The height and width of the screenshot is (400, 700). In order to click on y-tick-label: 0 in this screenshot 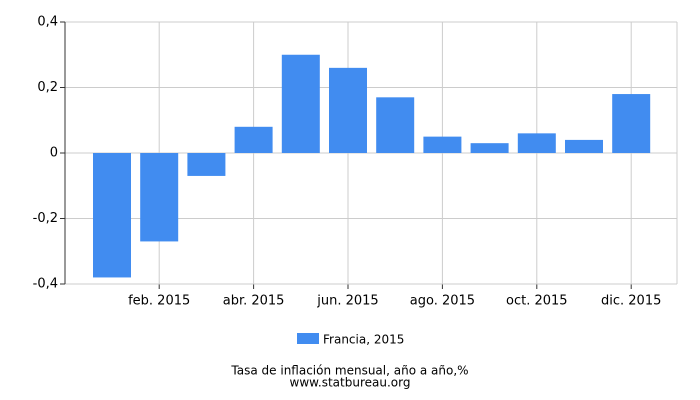, I will do `click(54, 153)`.